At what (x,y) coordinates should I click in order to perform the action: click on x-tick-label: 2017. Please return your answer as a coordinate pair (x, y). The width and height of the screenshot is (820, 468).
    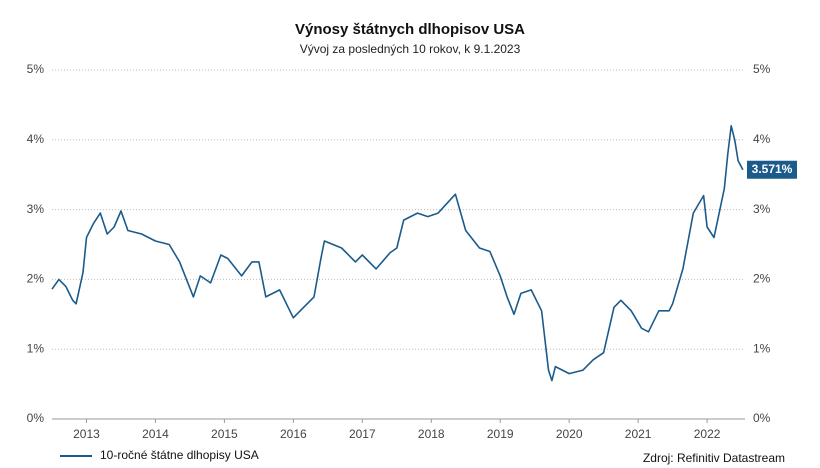
    Looking at the image, I should click on (362, 434).